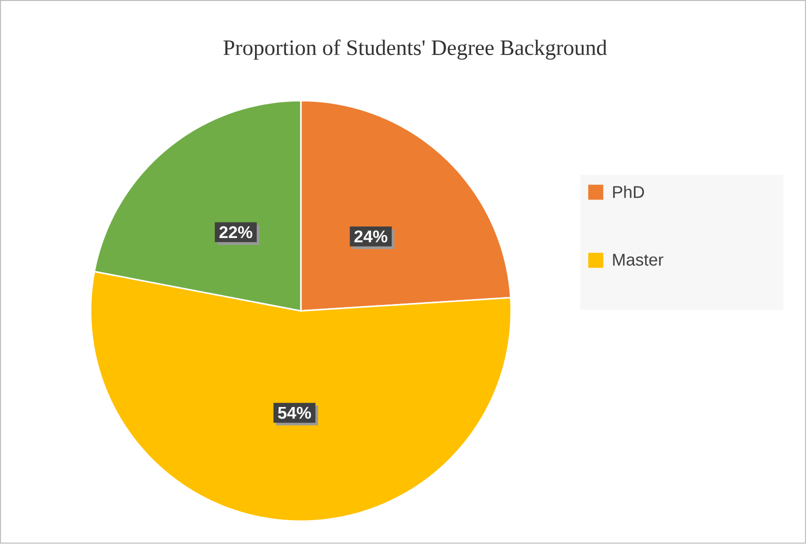 Image resolution: width=806 pixels, height=544 pixels. Describe the element at coordinates (371, 236) in the screenshot. I see `data-label: 24%` at that location.